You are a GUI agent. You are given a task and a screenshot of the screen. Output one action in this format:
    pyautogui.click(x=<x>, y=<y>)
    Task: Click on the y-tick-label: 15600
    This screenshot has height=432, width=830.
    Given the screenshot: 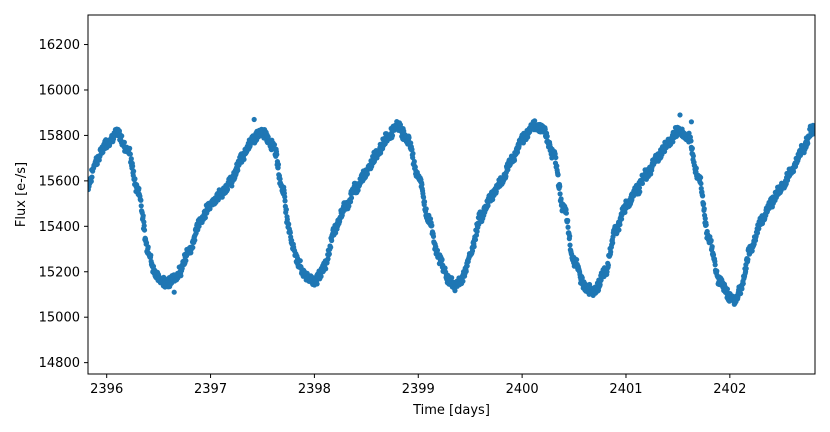 What is the action you would take?
    pyautogui.click(x=59, y=181)
    